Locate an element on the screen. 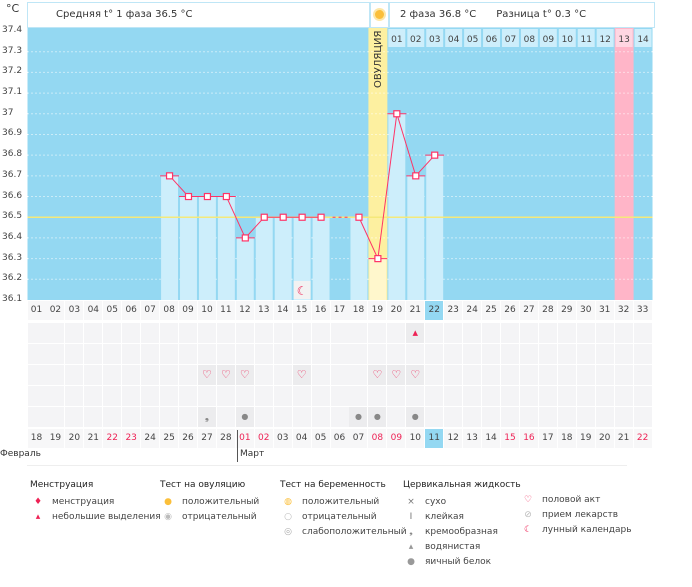 Image resolution: width=692 pixels, height=587 pixels. phase2-day-label: 07 is located at coordinates (510, 40).